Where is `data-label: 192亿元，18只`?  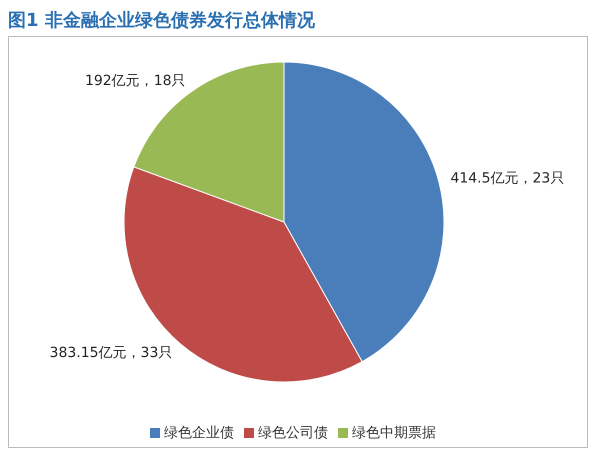 data-label: 192亿元，18只 is located at coordinates (135, 80).